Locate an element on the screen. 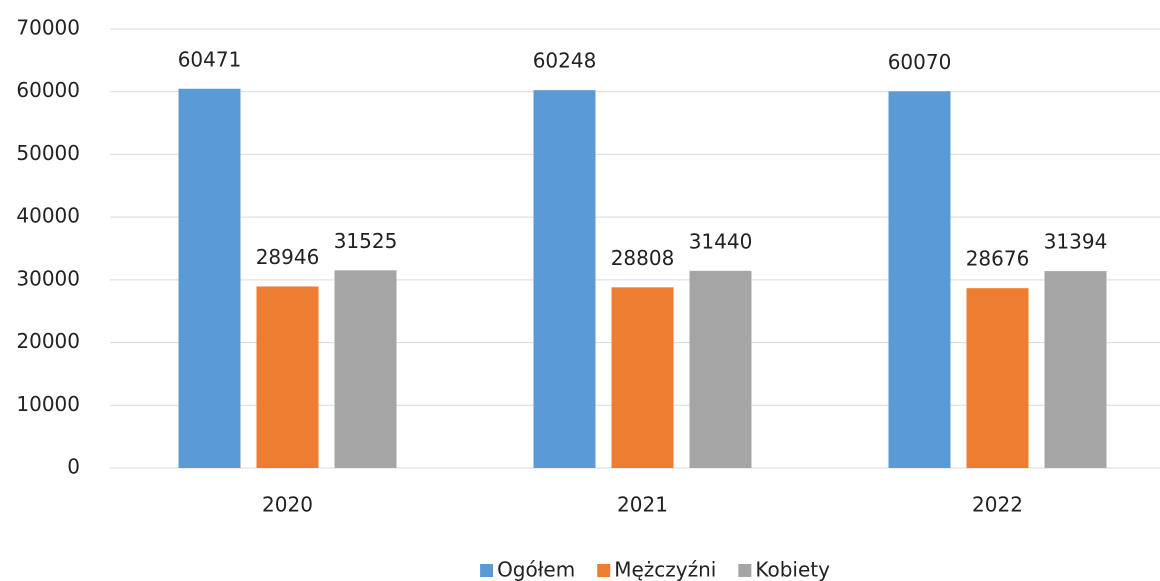 The width and height of the screenshot is (1160, 581). data-label: 31440 is located at coordinates (721, 241).